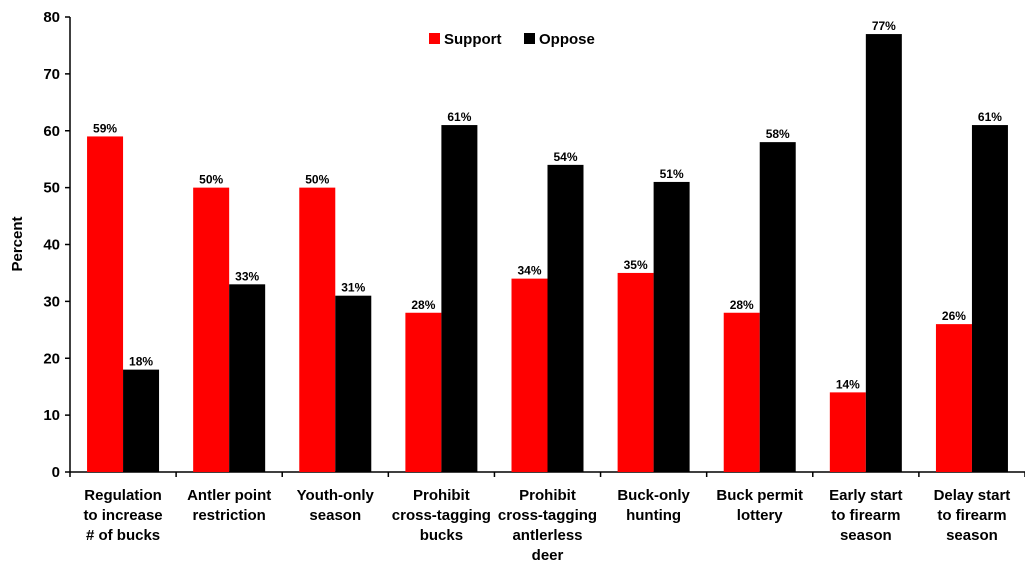 The image size is (1025, 570). What do you see at coordinates (434, 38) in the screenshot?
I see `legend-swatch-support` at bounding box center [434, 38].